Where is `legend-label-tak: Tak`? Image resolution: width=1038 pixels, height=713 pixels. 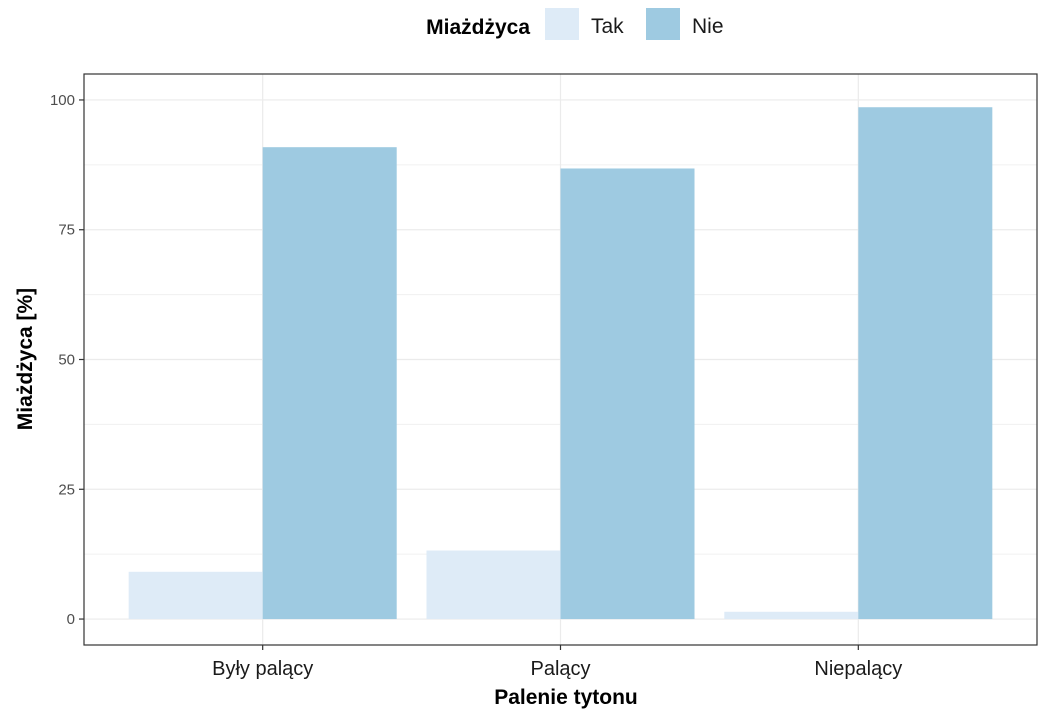
legend-label-tak: Tak is located at coordinates (607, 26).